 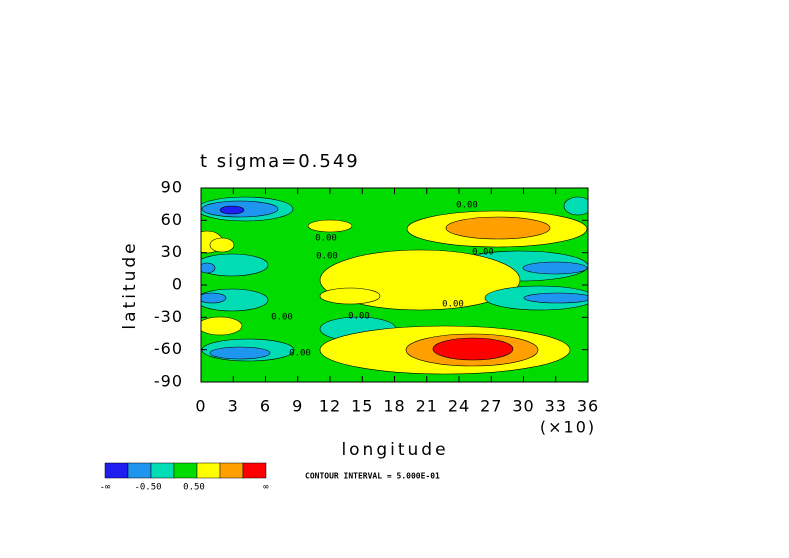 I want to click on chart-title: t sigma=0.549, so click(x=280, y=161).